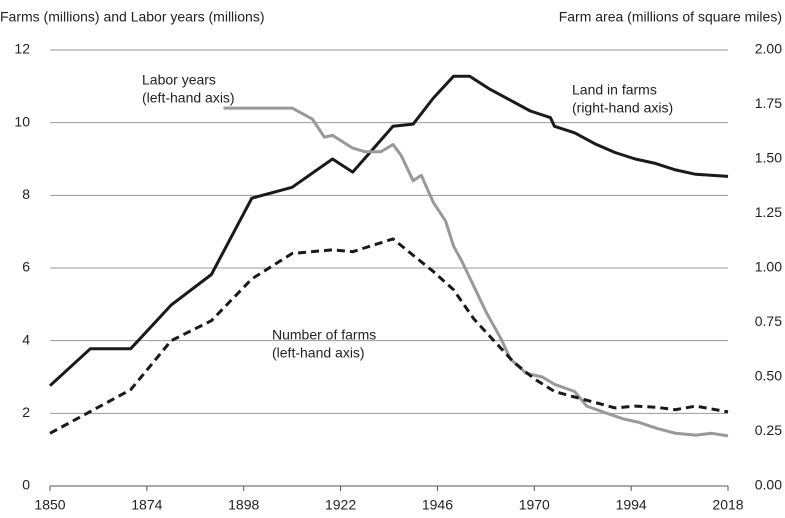  I want to click on x-tick-label: 1922, so click(340, 505).